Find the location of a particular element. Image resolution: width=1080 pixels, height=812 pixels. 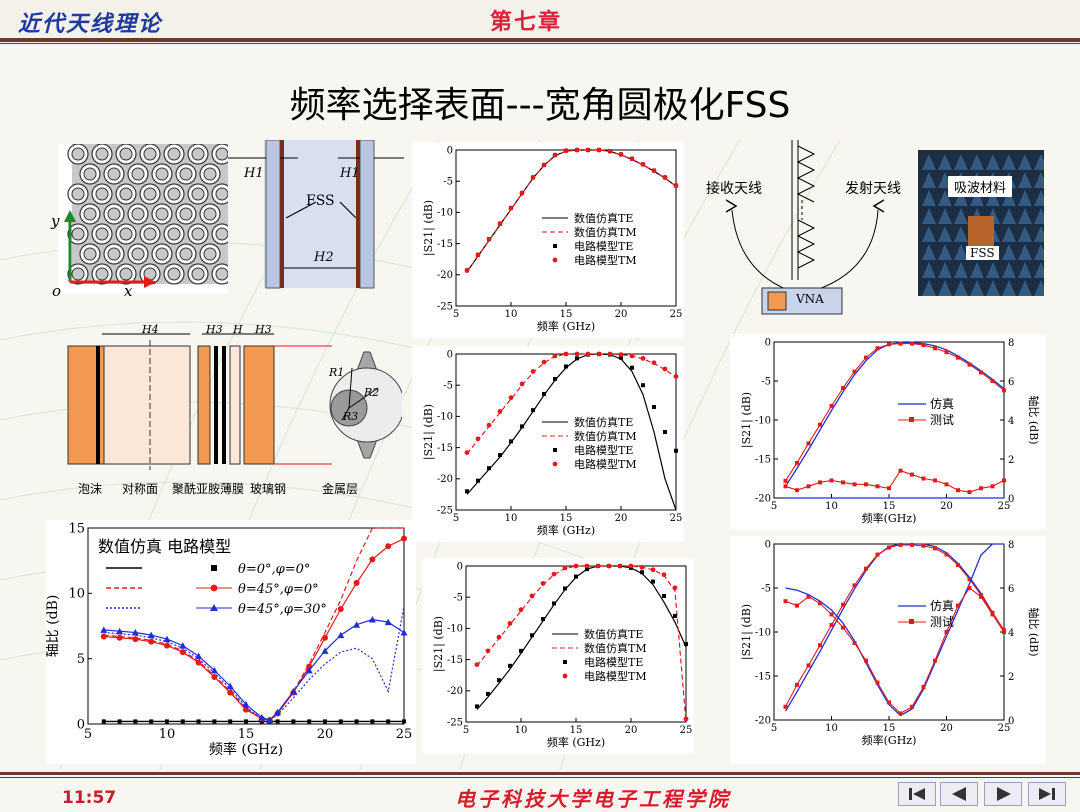

school-name: 电子科技大学电子工程学院 is located at coordinates (593, 799).